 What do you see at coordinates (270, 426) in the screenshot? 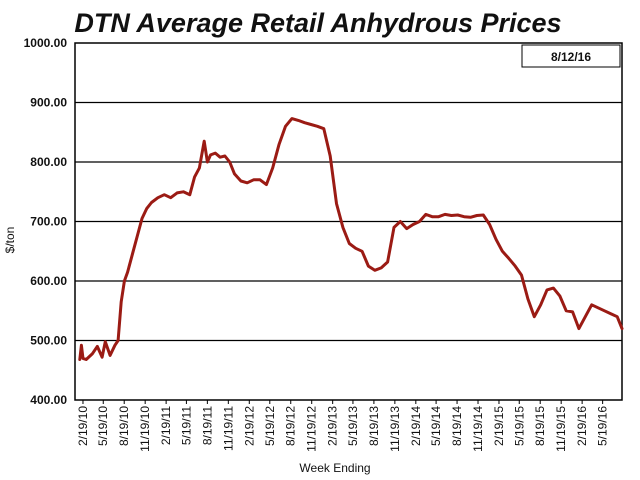
I see `x-tick-label: 5/19/12` at bounding box center [270, 426].